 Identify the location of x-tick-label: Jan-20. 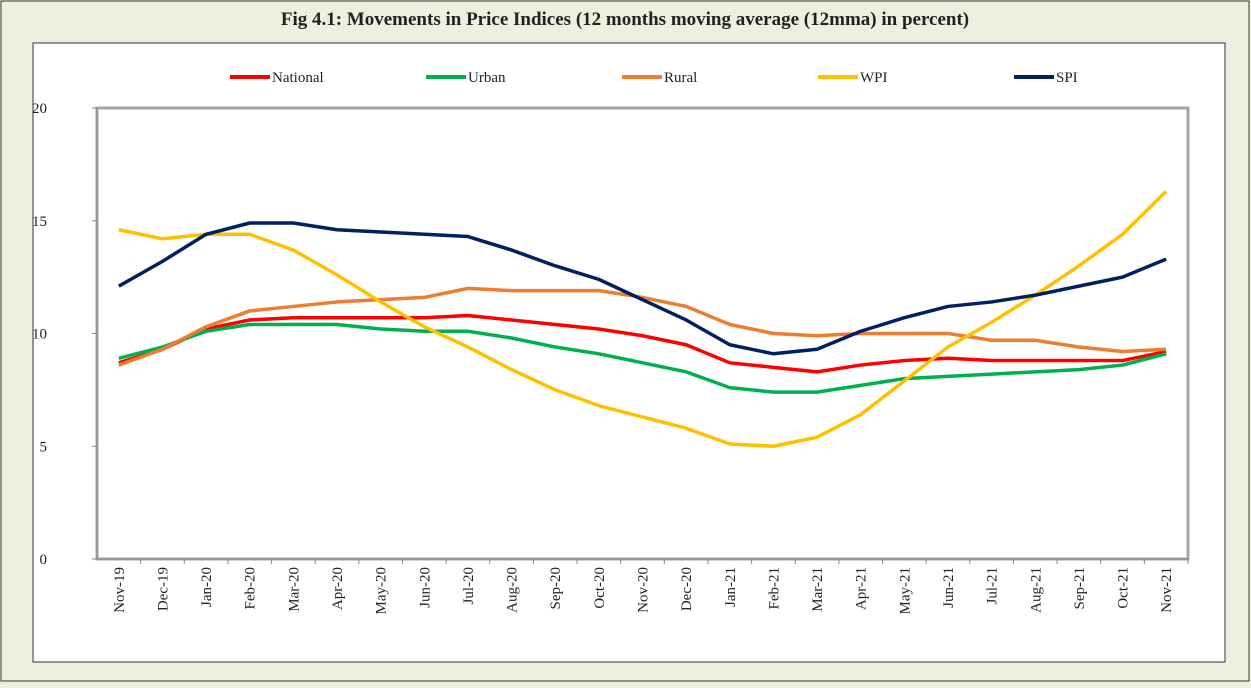
(207, 587).